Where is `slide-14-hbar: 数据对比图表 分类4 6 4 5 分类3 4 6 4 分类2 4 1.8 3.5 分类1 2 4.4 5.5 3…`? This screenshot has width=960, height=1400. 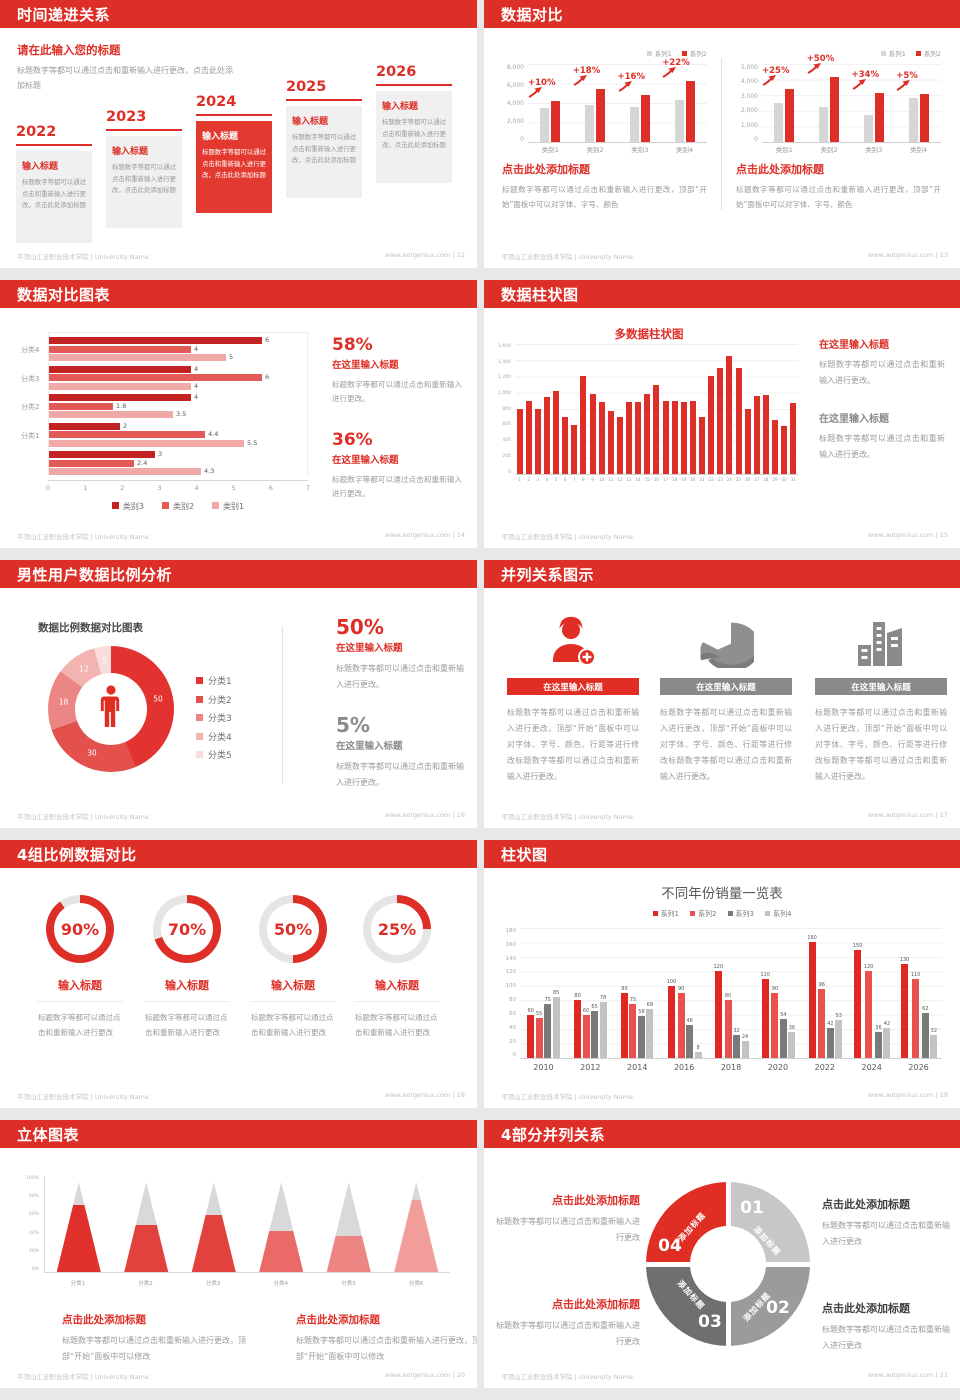 slide-14-hbar: 数据对比图表 分类4 6 4 5 分类3 4 6 4 分类2 4 1.8 3.5 分类1 2 4.4 5.5 3… is located at coordinates (238, 414).